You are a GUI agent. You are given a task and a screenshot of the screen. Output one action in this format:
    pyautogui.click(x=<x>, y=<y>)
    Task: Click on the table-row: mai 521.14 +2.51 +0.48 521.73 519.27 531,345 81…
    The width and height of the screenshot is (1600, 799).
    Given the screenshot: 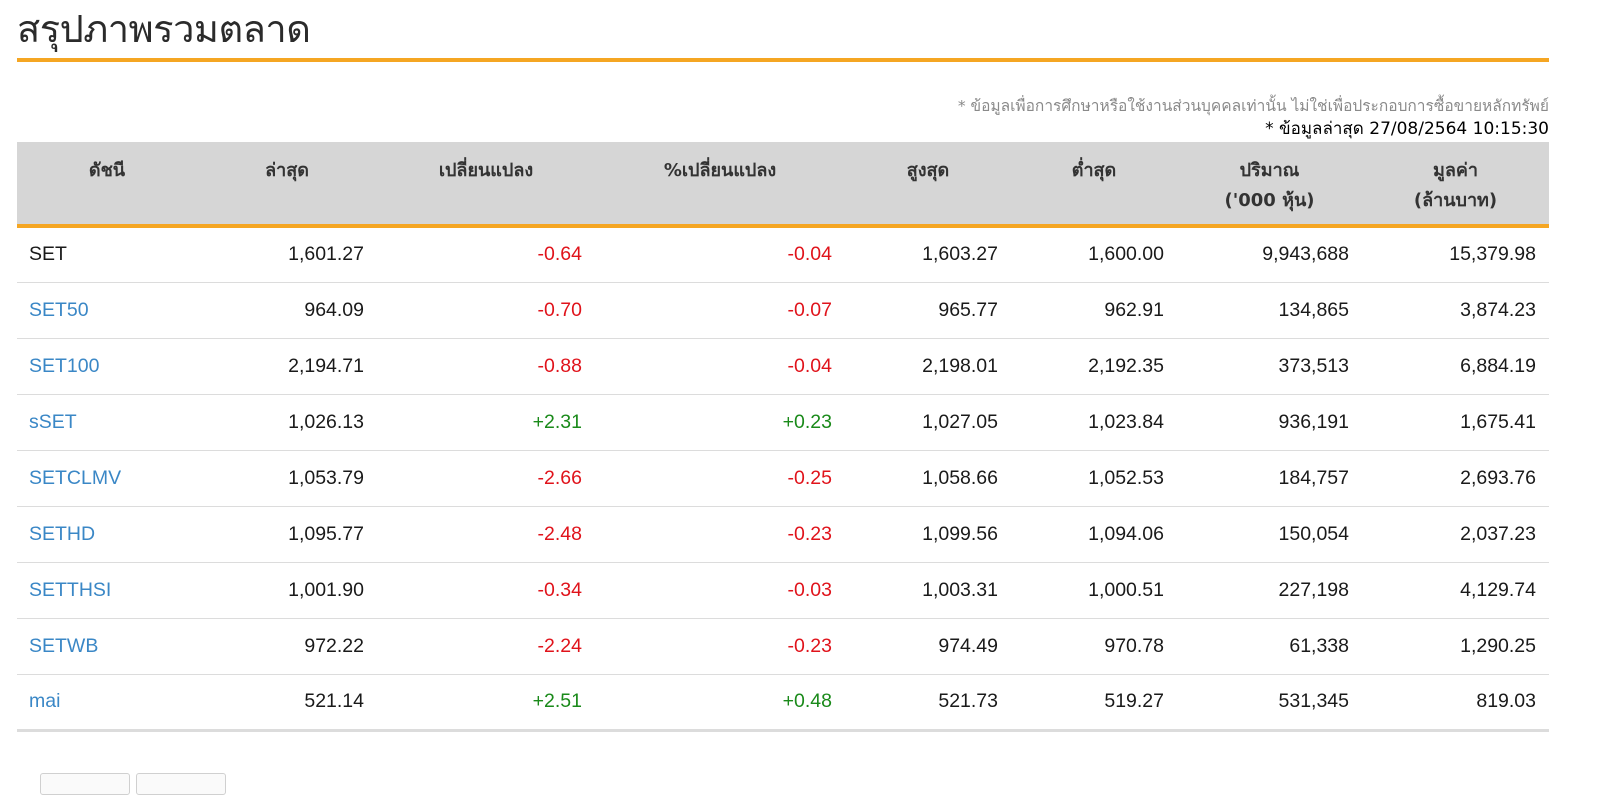 What is the action you would take?
    pyautogui.click(x=783, y=702)
    